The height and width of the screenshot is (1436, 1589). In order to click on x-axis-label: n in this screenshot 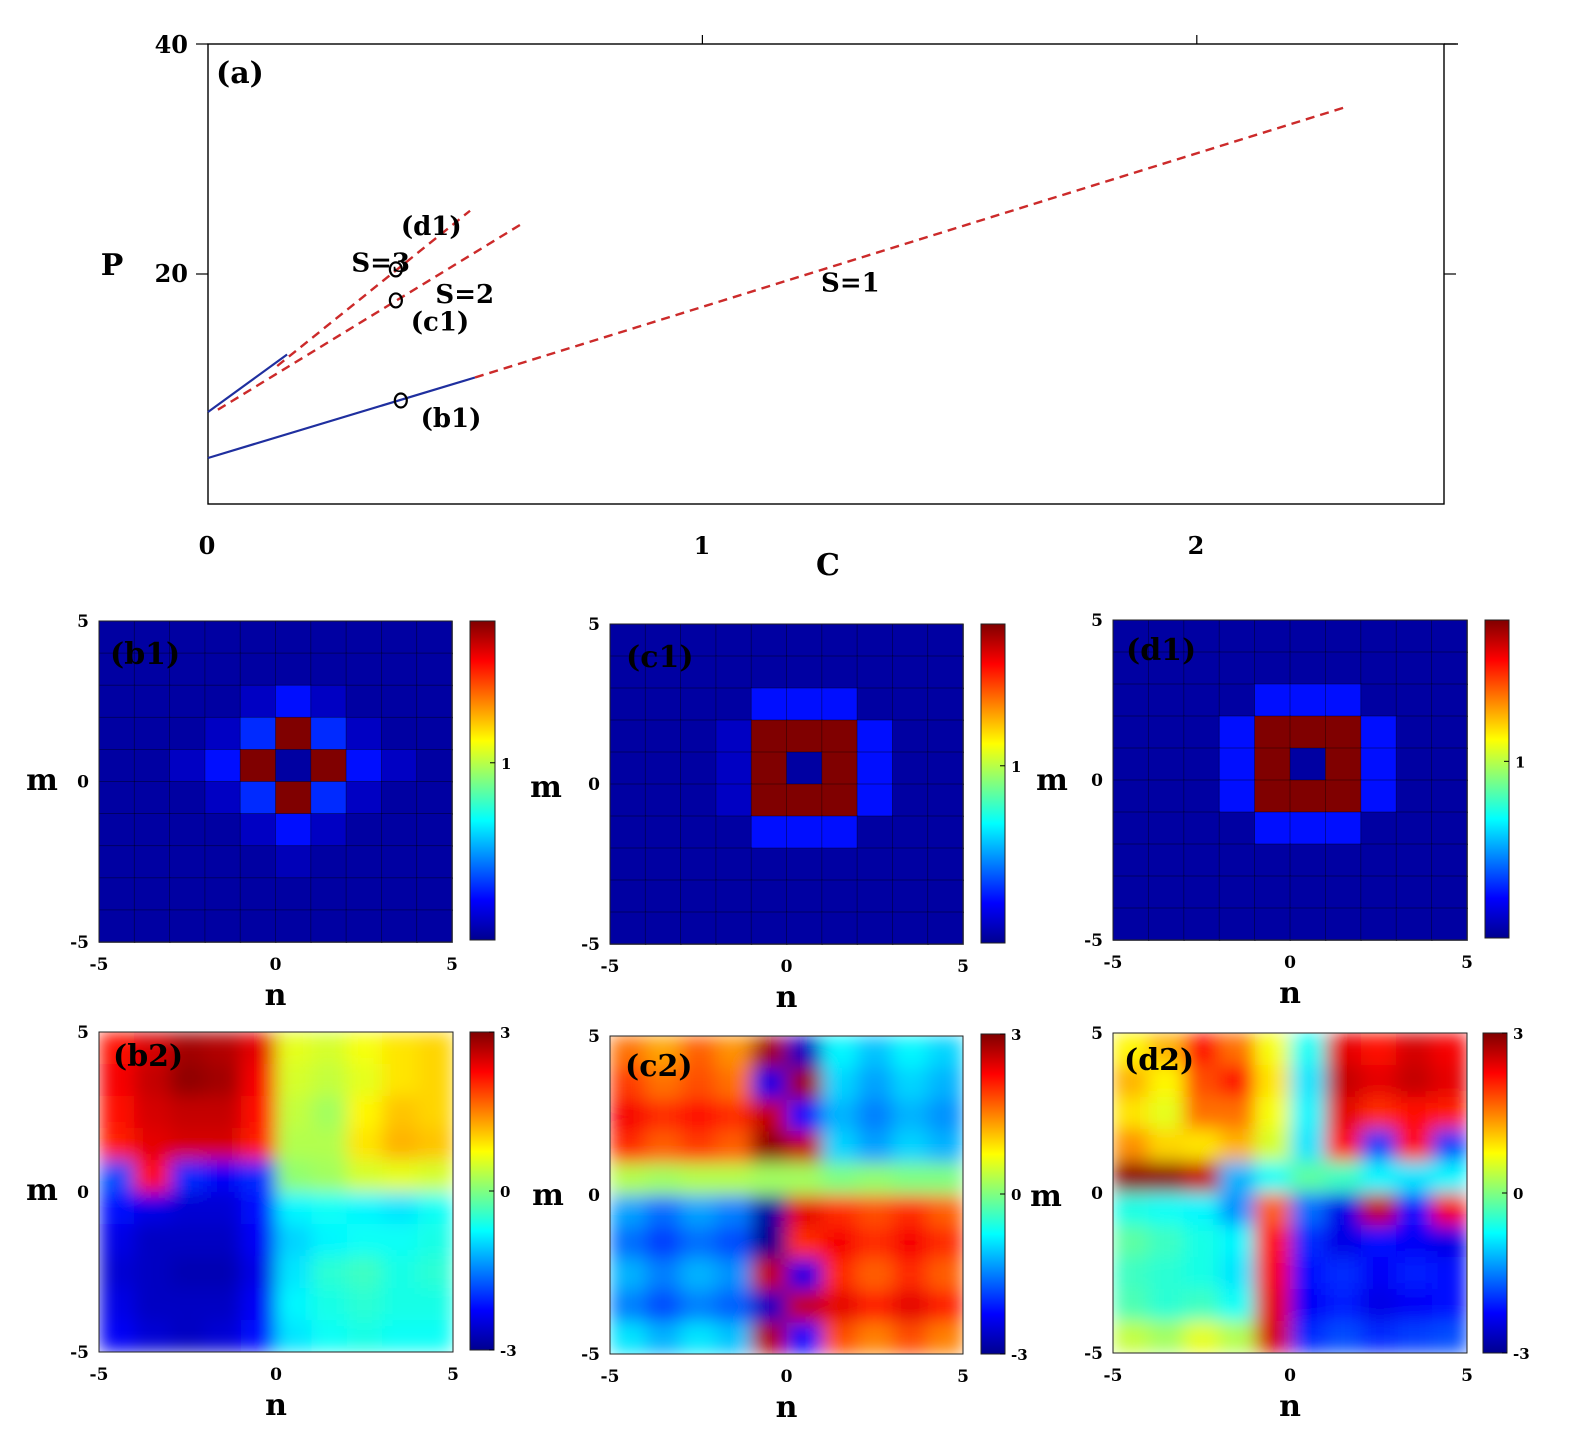, I will do `click(787, 1407)`.